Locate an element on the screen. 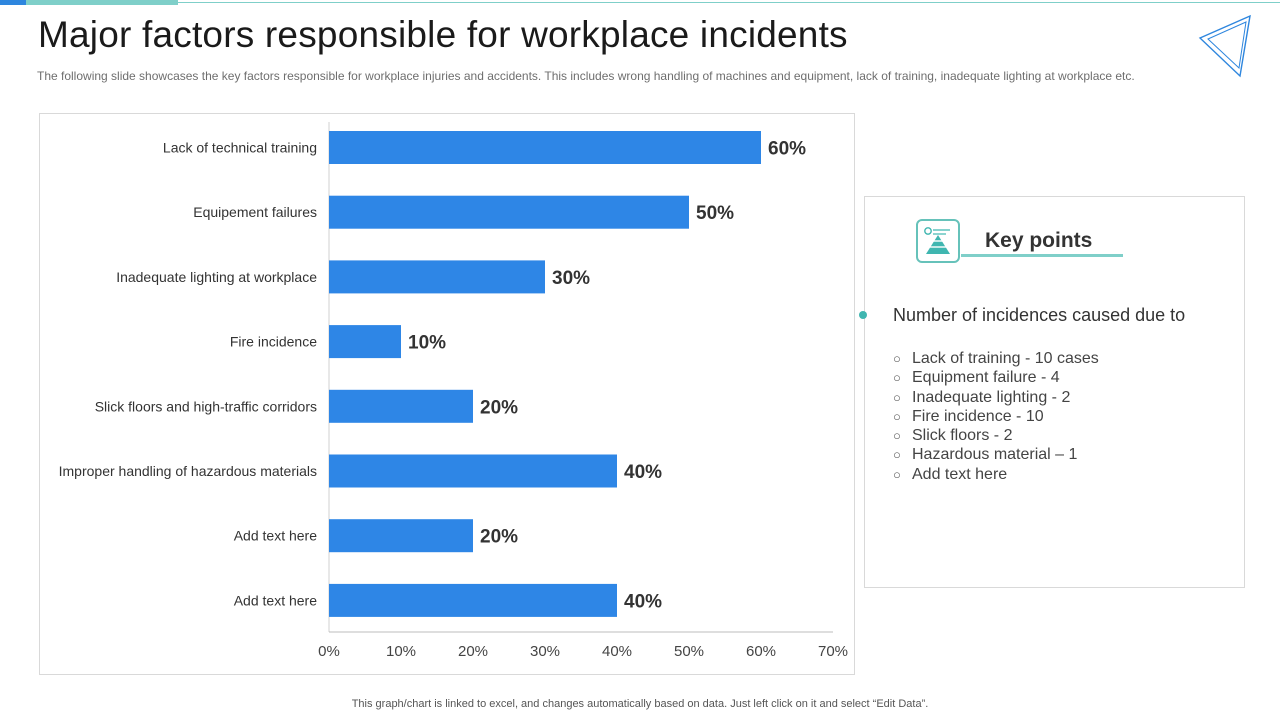 This screenshot has height=720, width=1280. x-tick-label: 20% is located at coordinates (473, 651).